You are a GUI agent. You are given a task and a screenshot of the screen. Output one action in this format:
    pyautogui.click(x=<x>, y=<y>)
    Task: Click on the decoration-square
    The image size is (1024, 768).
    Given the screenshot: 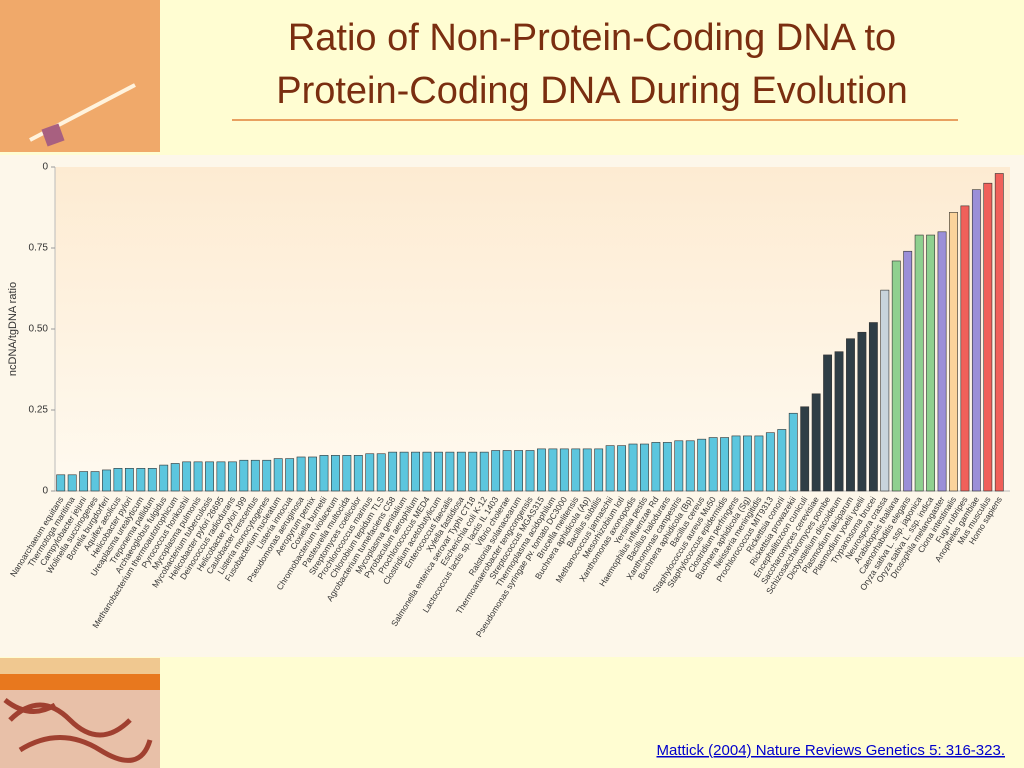 What is the action you would take?
    pyautogui.click(x=53, y=135)
    